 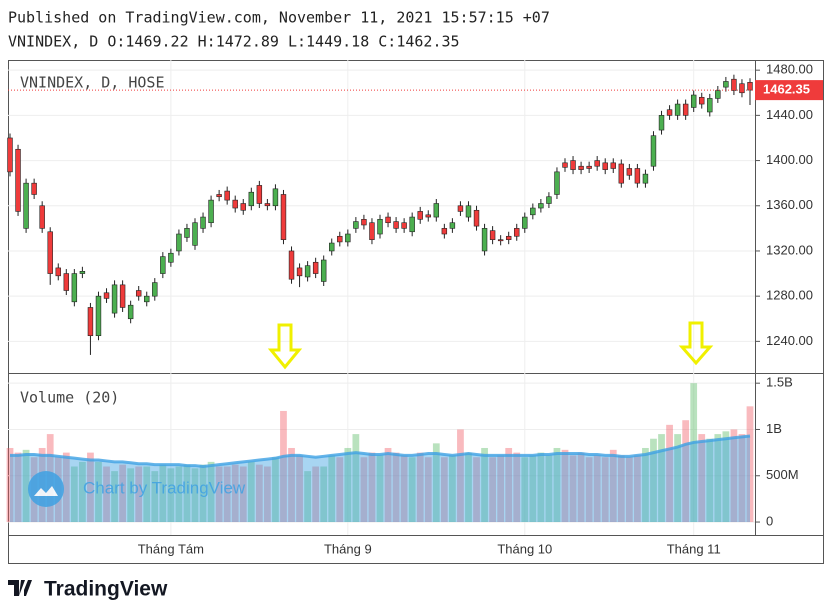 What do you see at coordinates (779, 382) in the screenshot?
I see `y-tick-label: 1.5B` at bounding box center [779, 382].